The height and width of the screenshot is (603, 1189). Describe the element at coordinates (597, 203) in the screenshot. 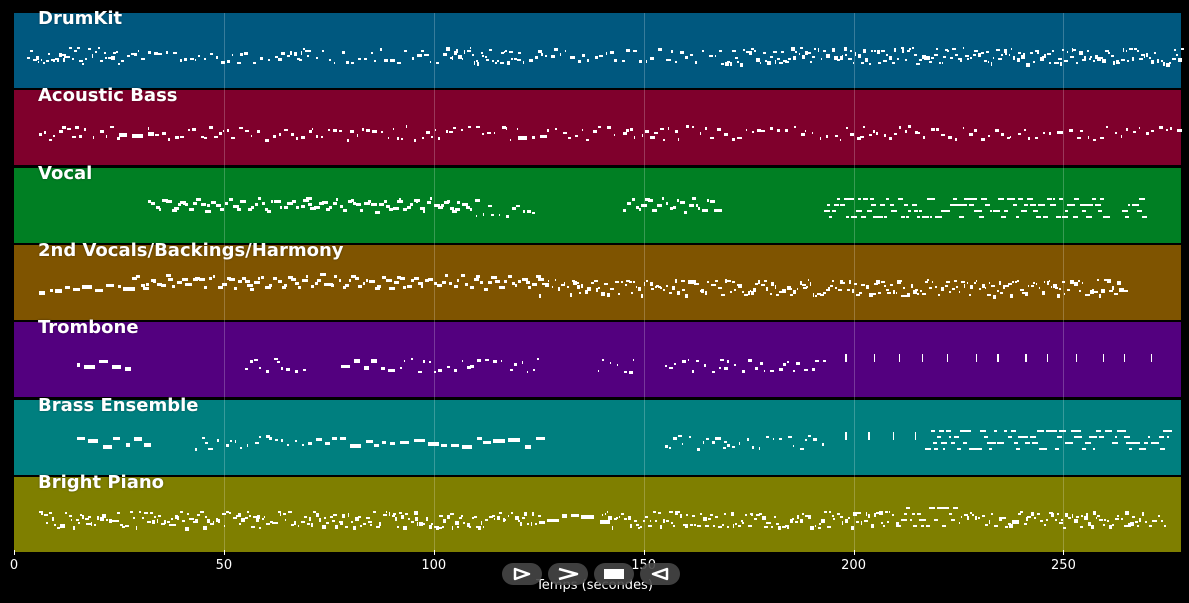

I see `track-lane: Vocal` at that location.